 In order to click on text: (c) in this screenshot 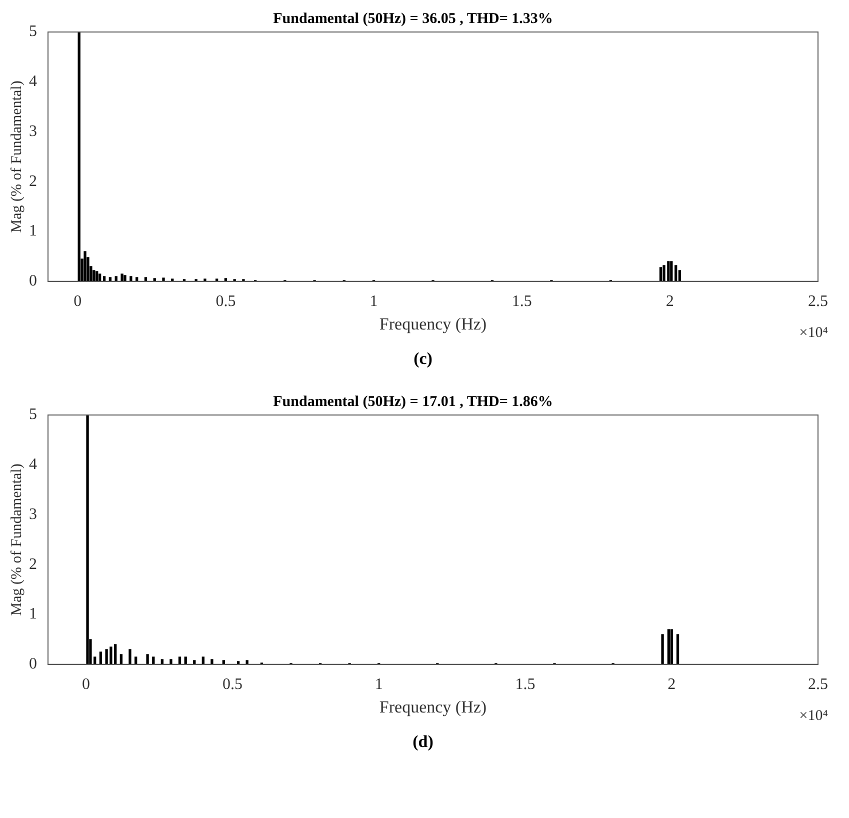, I will do `click(423, 359)`.